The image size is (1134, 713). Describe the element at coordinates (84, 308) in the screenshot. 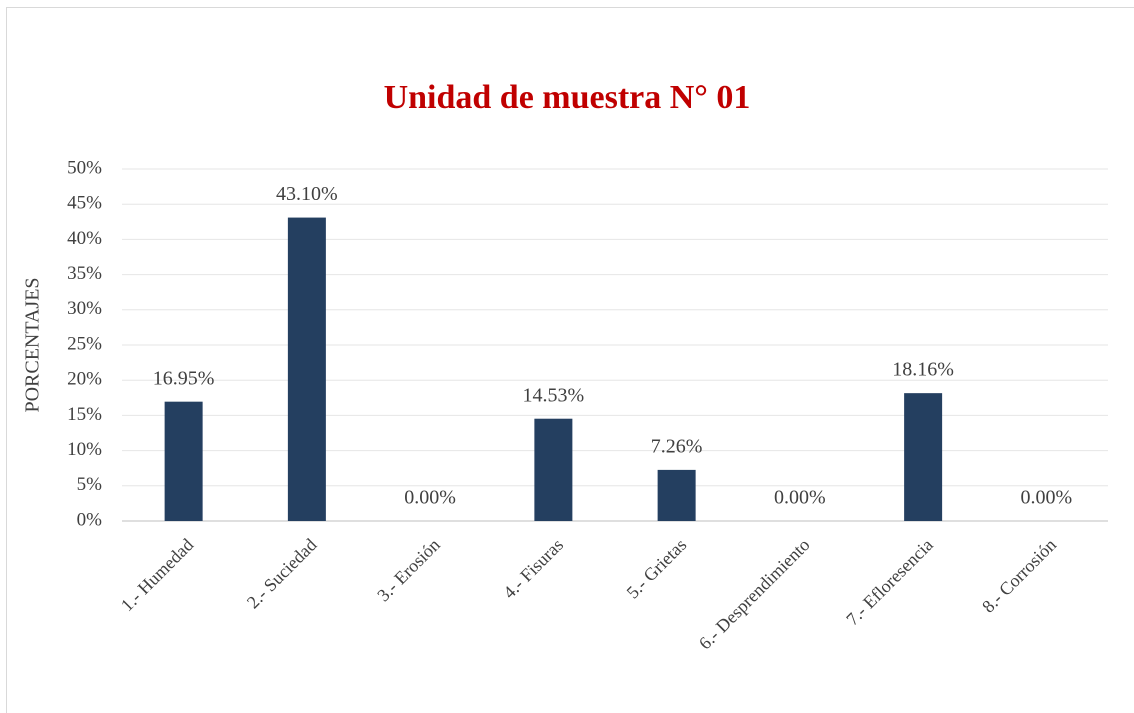

I see `y-tick-label: 30%` at that location.